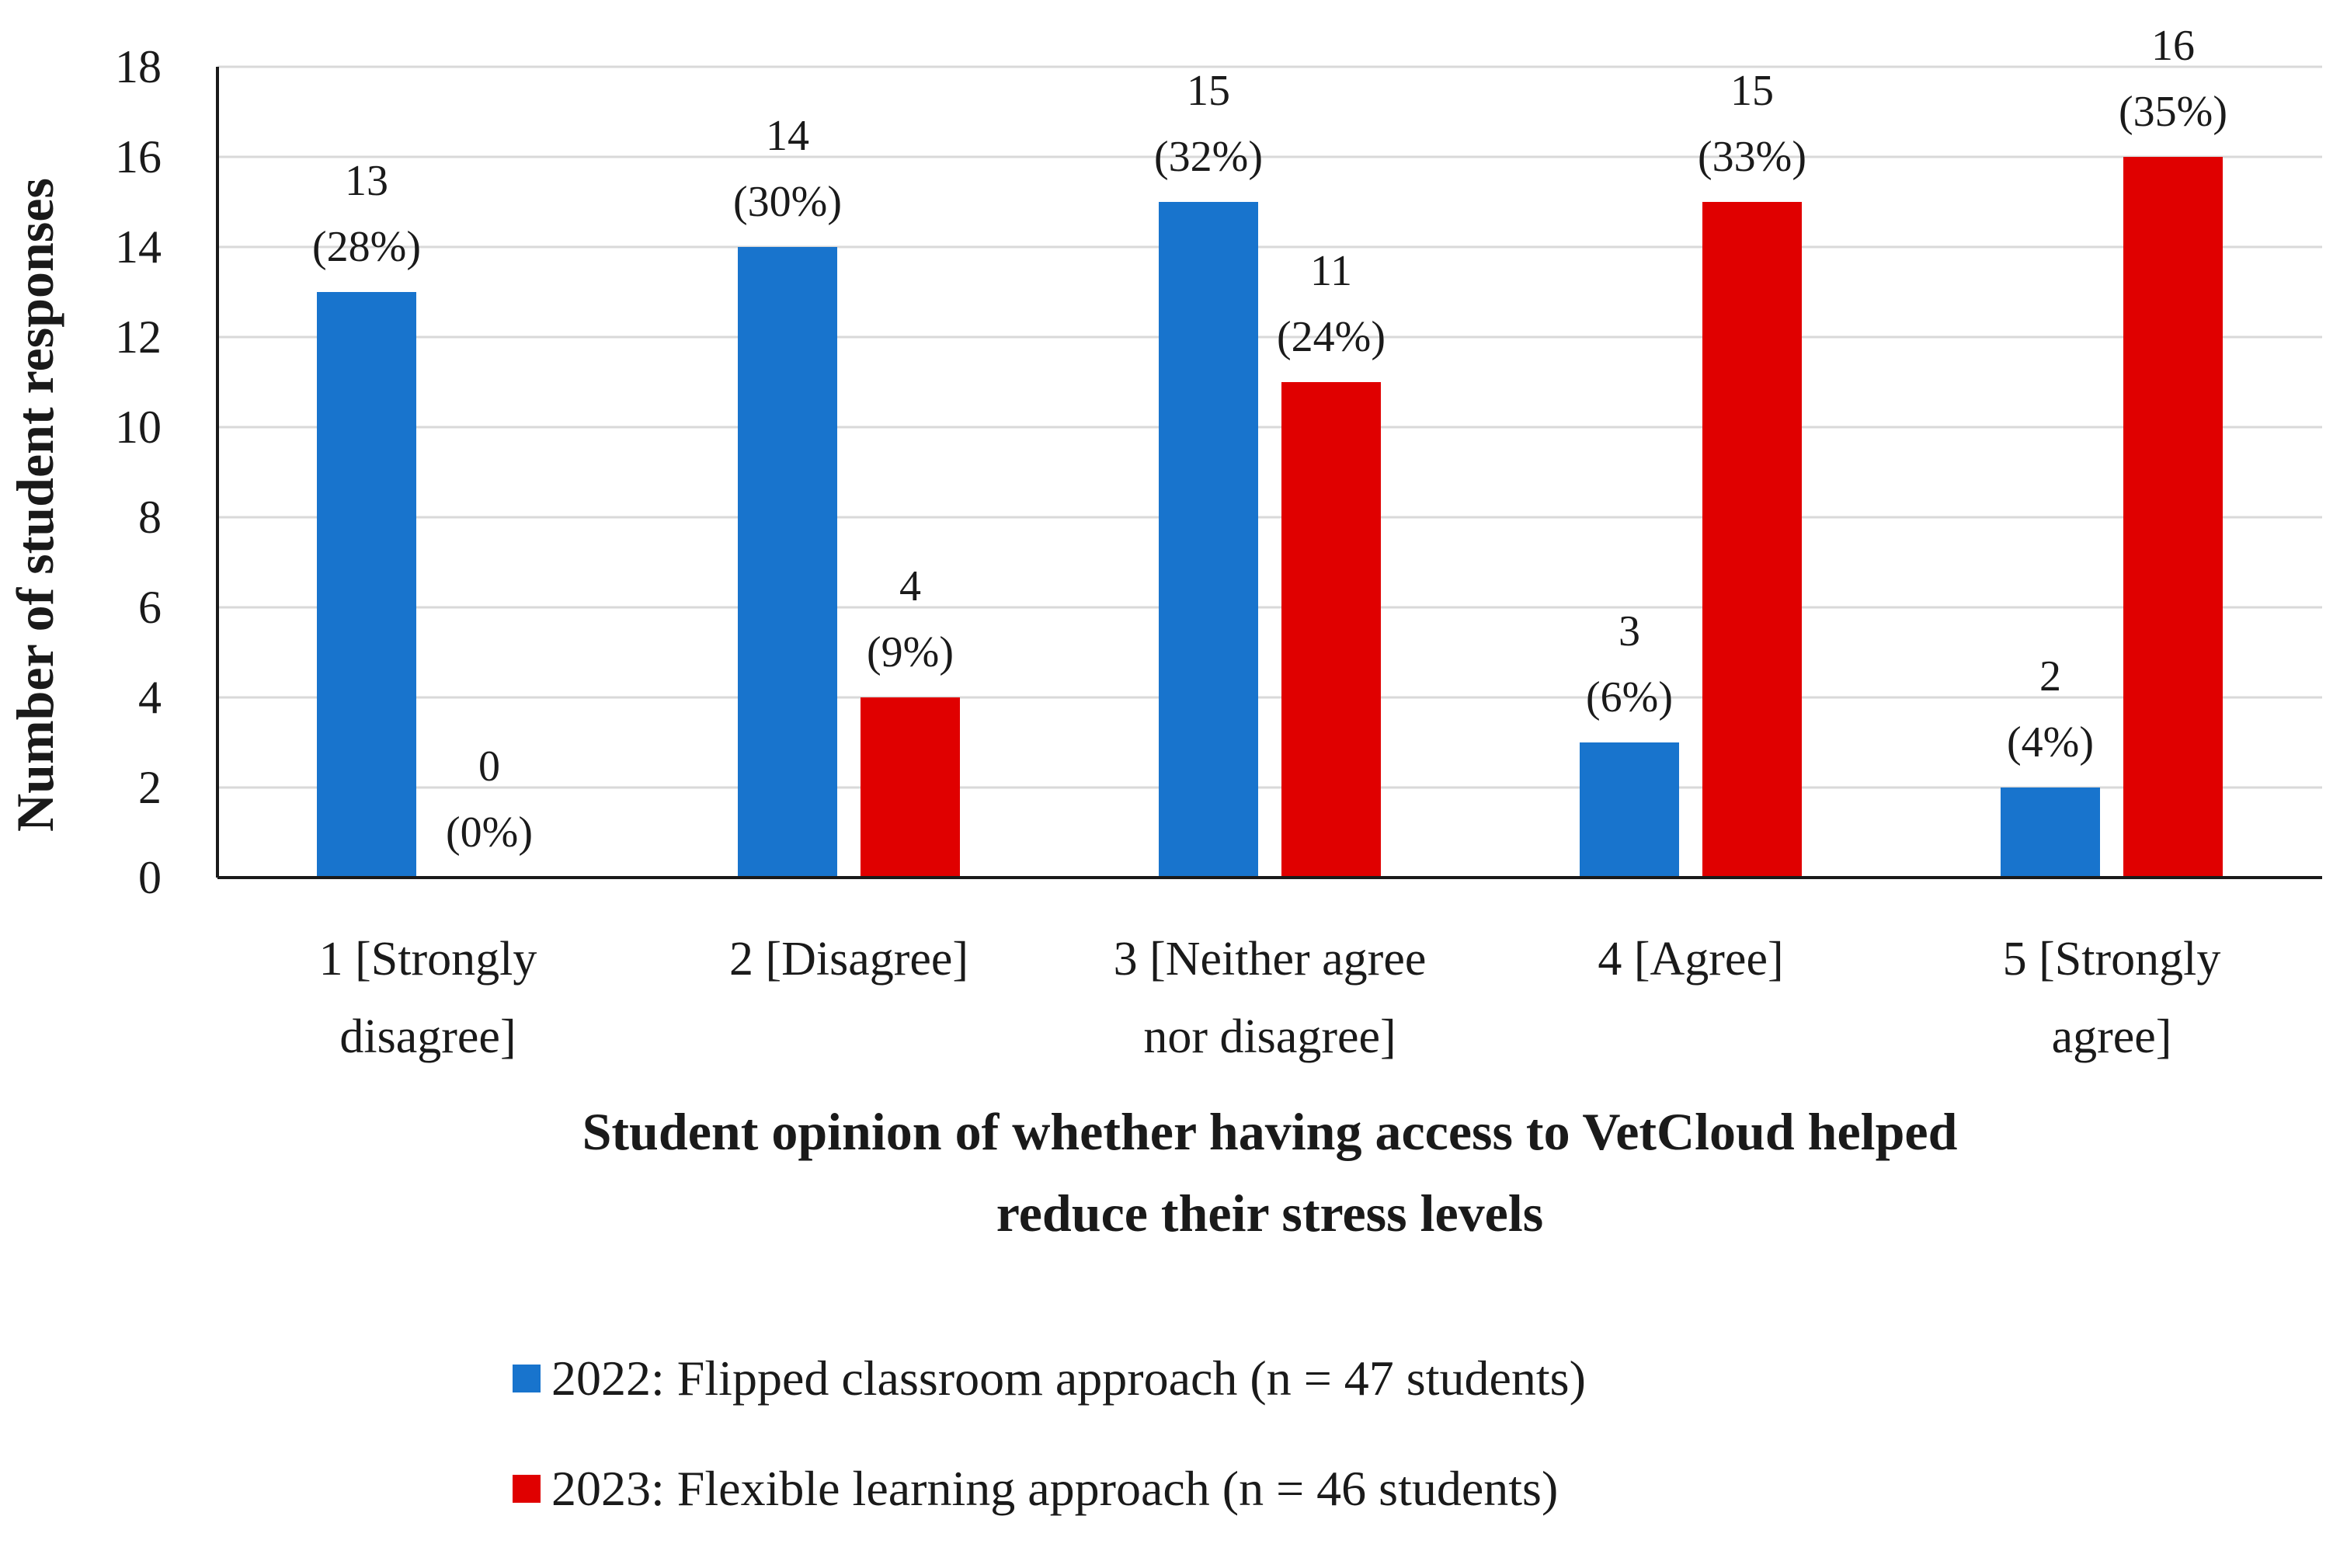 The height and width of the screenshot is (1568, 2340). What do you see at coordinates (150, 608) in the screenshot?
I see `y-tick-6: 6` at bounding box center [150, 608].